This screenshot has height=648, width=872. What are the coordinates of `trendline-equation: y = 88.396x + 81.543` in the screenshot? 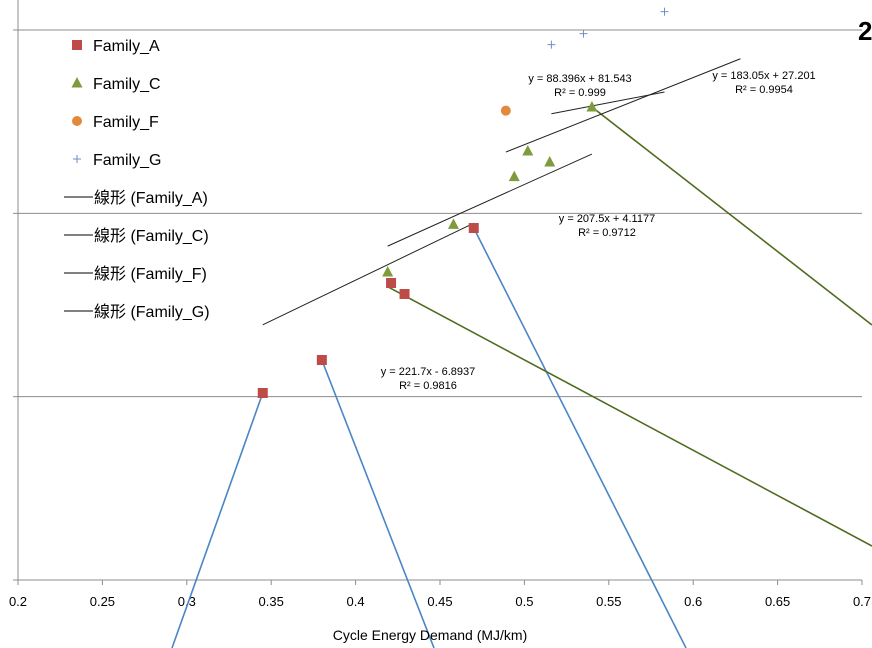 It's located at (579, 79).